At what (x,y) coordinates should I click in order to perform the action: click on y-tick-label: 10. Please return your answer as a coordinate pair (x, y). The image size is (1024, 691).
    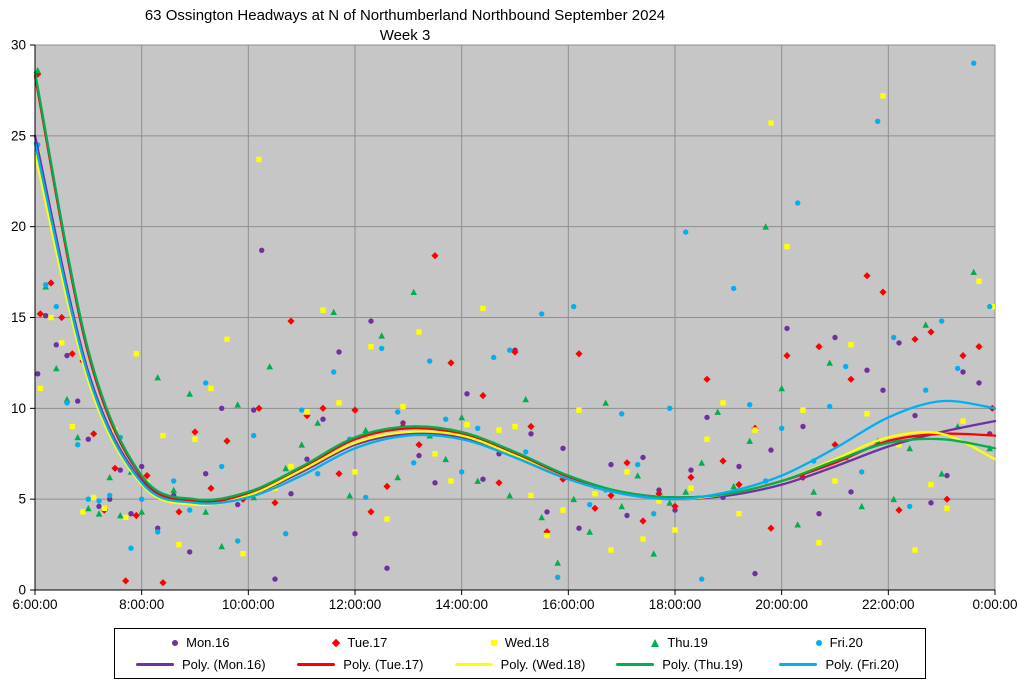
    Looking at the image, I should click on (18, 408).